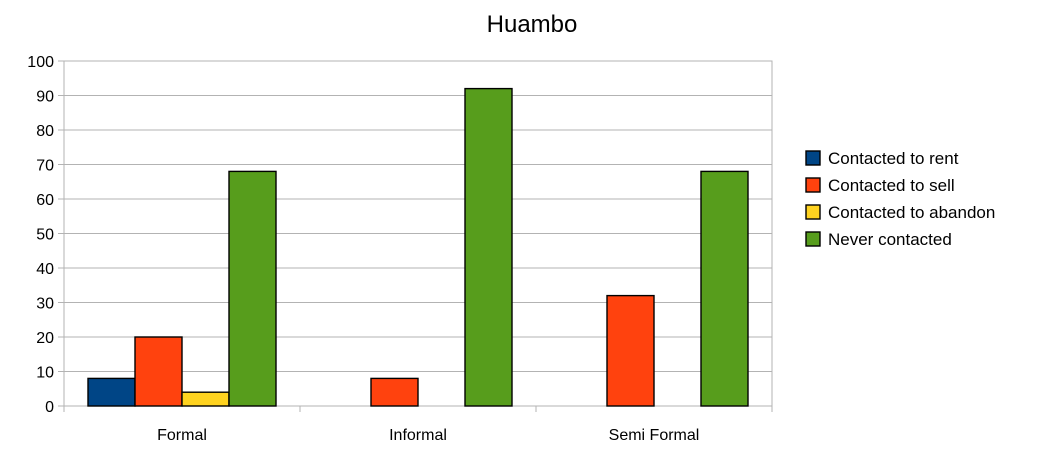  What do you see at coordinates (252, 288) in the screenshot?
I see `bar-never-contacted-formal` at bounding box center [252, 288].